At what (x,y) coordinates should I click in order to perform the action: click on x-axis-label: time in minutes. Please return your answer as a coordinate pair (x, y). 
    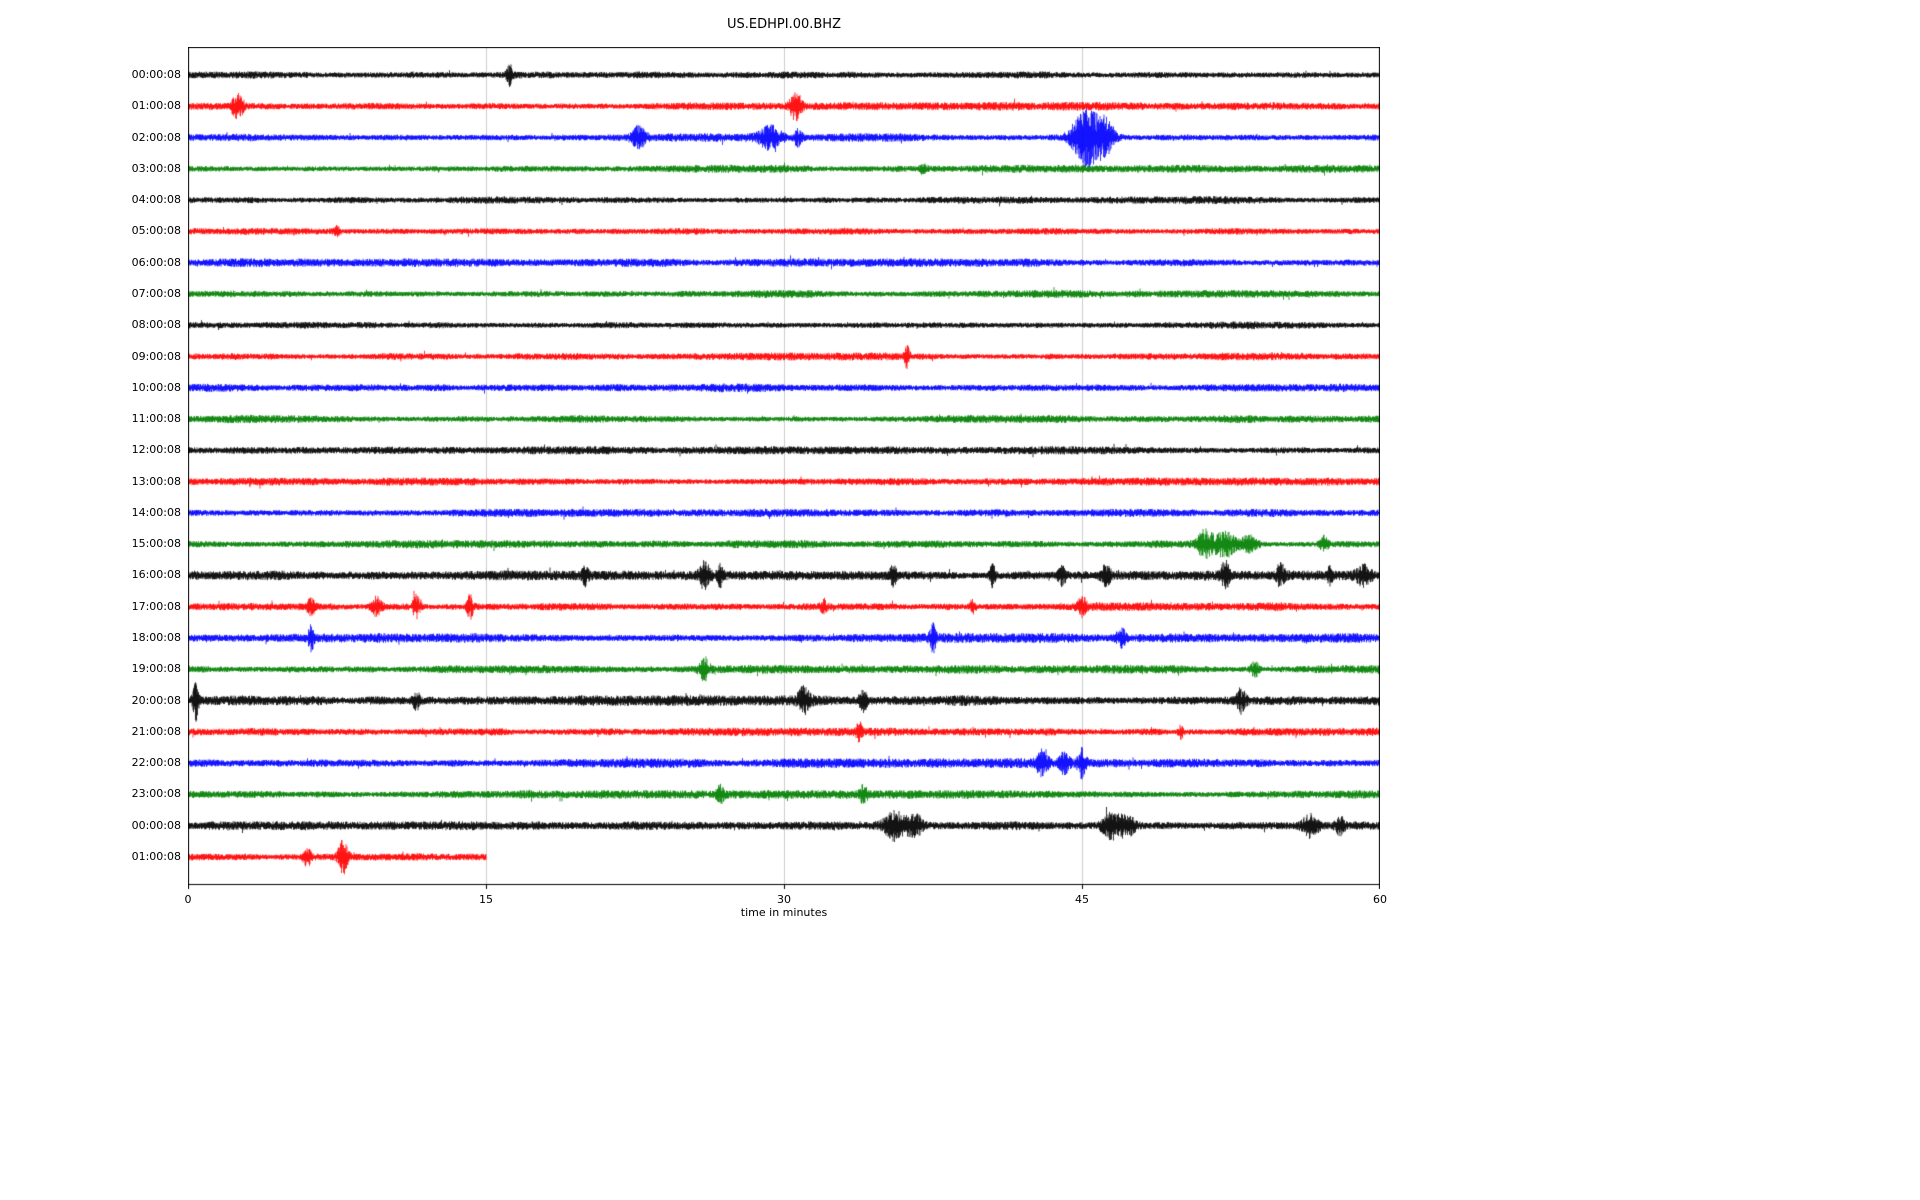
    Looking at the image, I should click on (784, 912).